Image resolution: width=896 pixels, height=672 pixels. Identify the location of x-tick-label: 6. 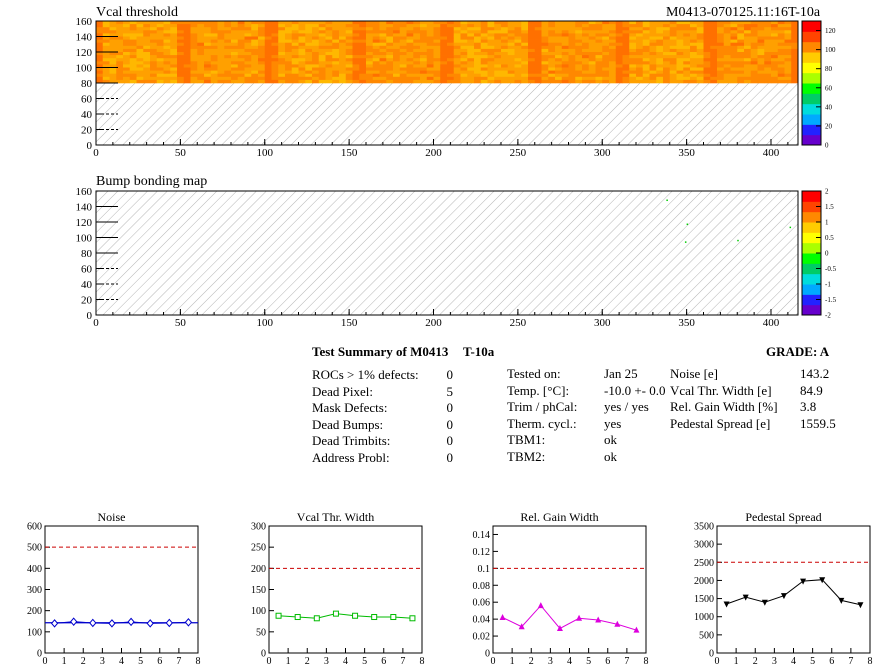
(383, 661).